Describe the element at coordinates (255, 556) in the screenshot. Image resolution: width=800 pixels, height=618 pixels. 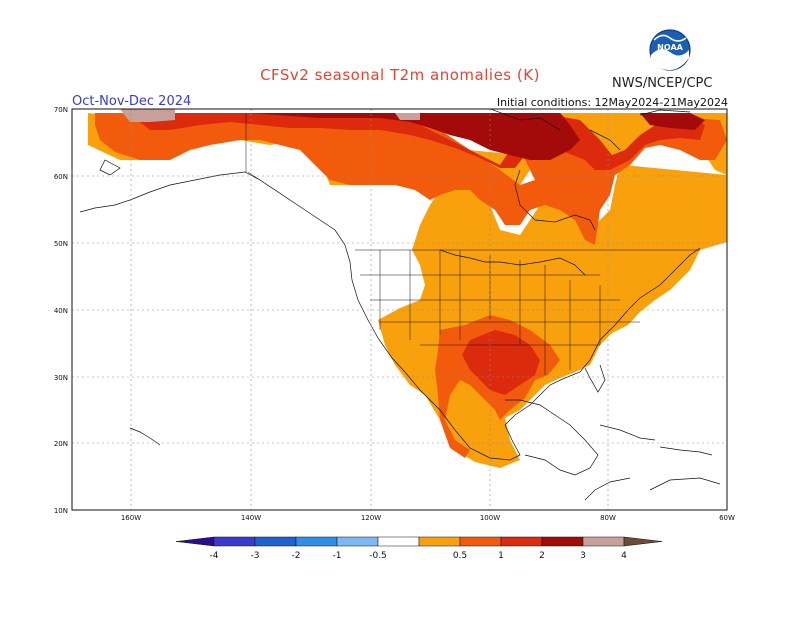
I see `colorbar-label: -3` at that location.